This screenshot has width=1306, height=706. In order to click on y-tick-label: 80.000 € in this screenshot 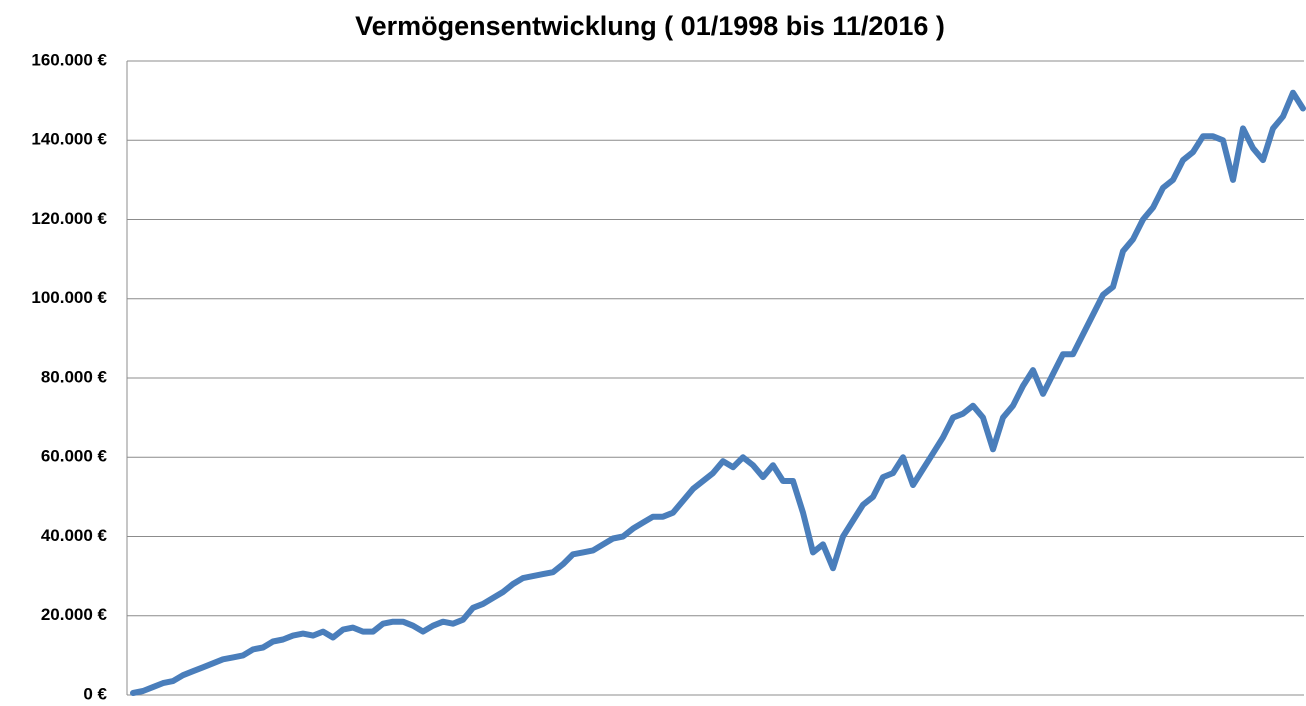, I will do `click(74, 376)`.